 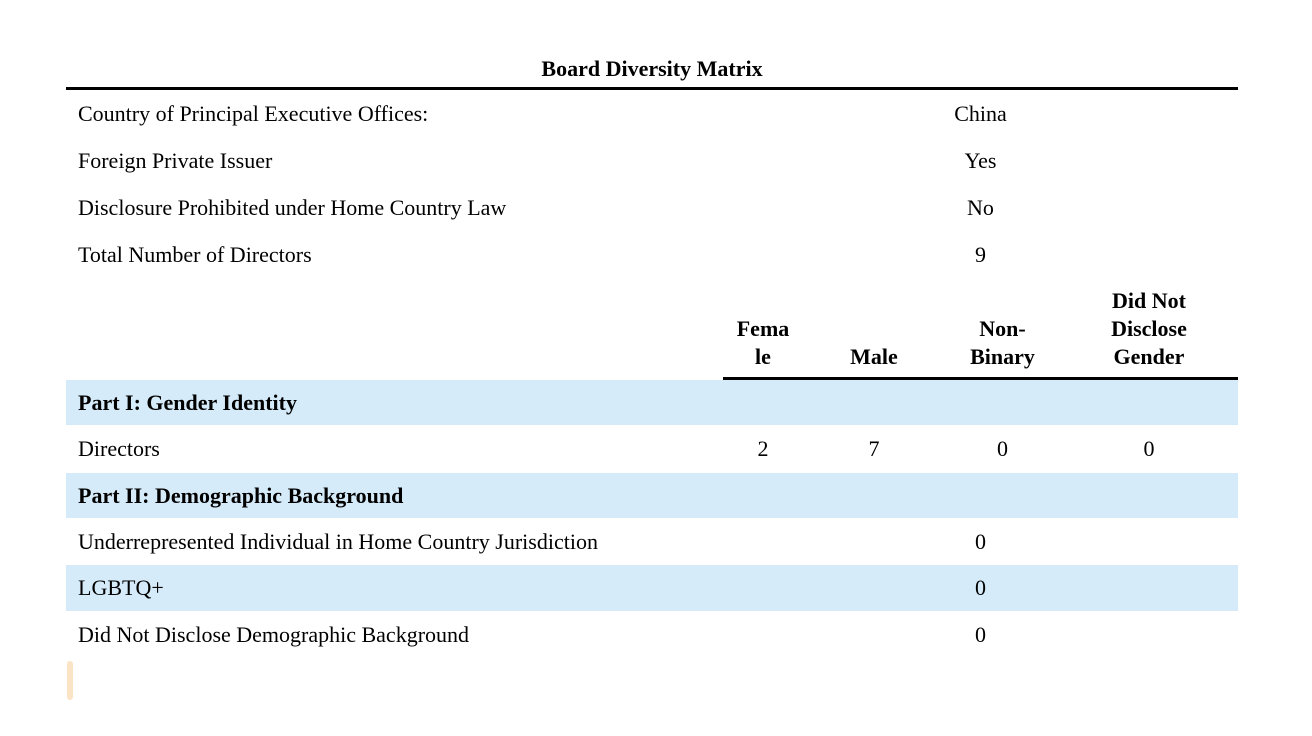 What do you see at coordinates (652, 495) in the screenshot?
I see `section-header-part2: Part II: Demographic Background` at bounding box center [652, 495].